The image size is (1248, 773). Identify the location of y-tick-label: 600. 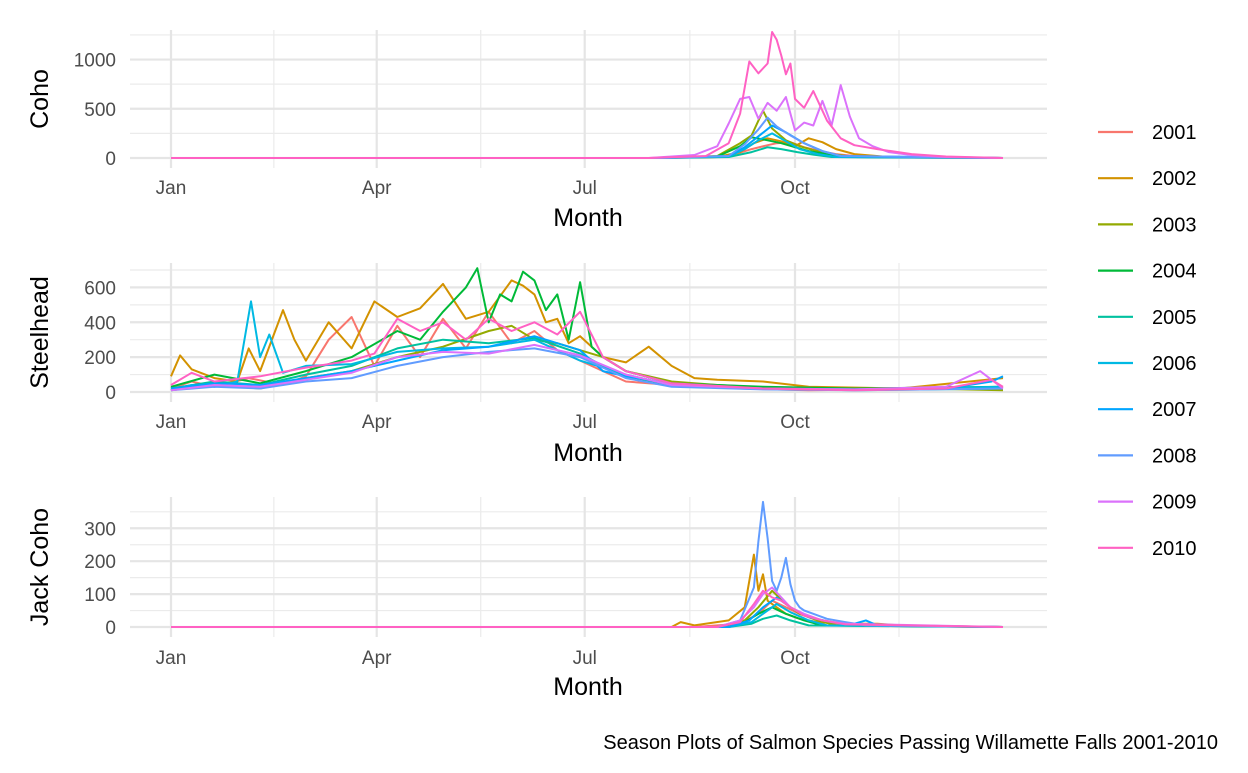
(100, 288).